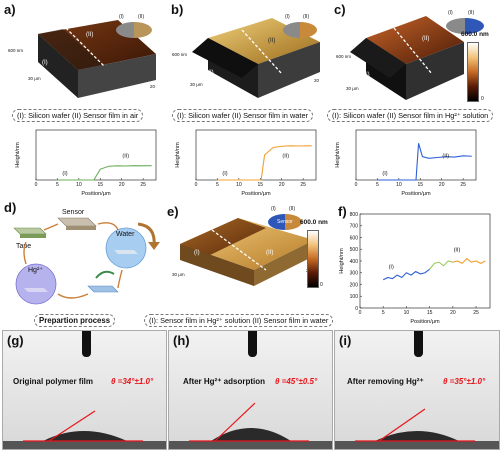 The width and height of the screenshot is (501, 451). Describe the element at coordinates (367, 75) in the screenshot. I see `afm-c-region-i: (I)` at that location.